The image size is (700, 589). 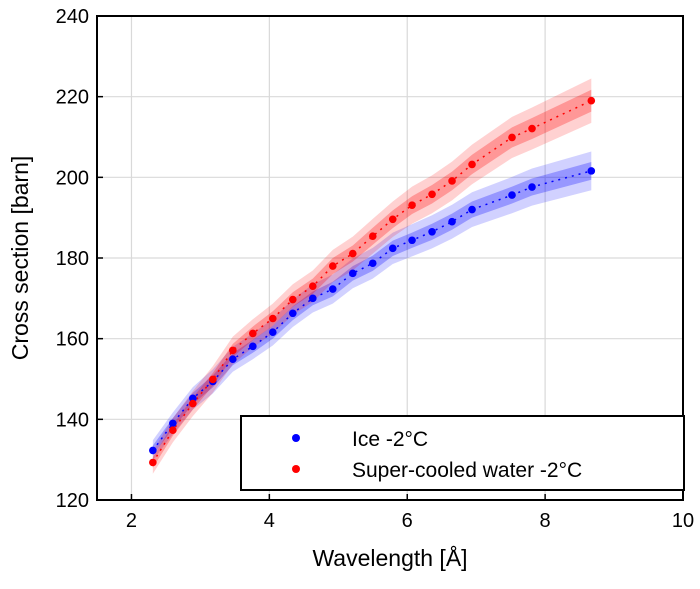 I want to click on legend-label-ice: Ice -2°C, so click(x=390, y=439).